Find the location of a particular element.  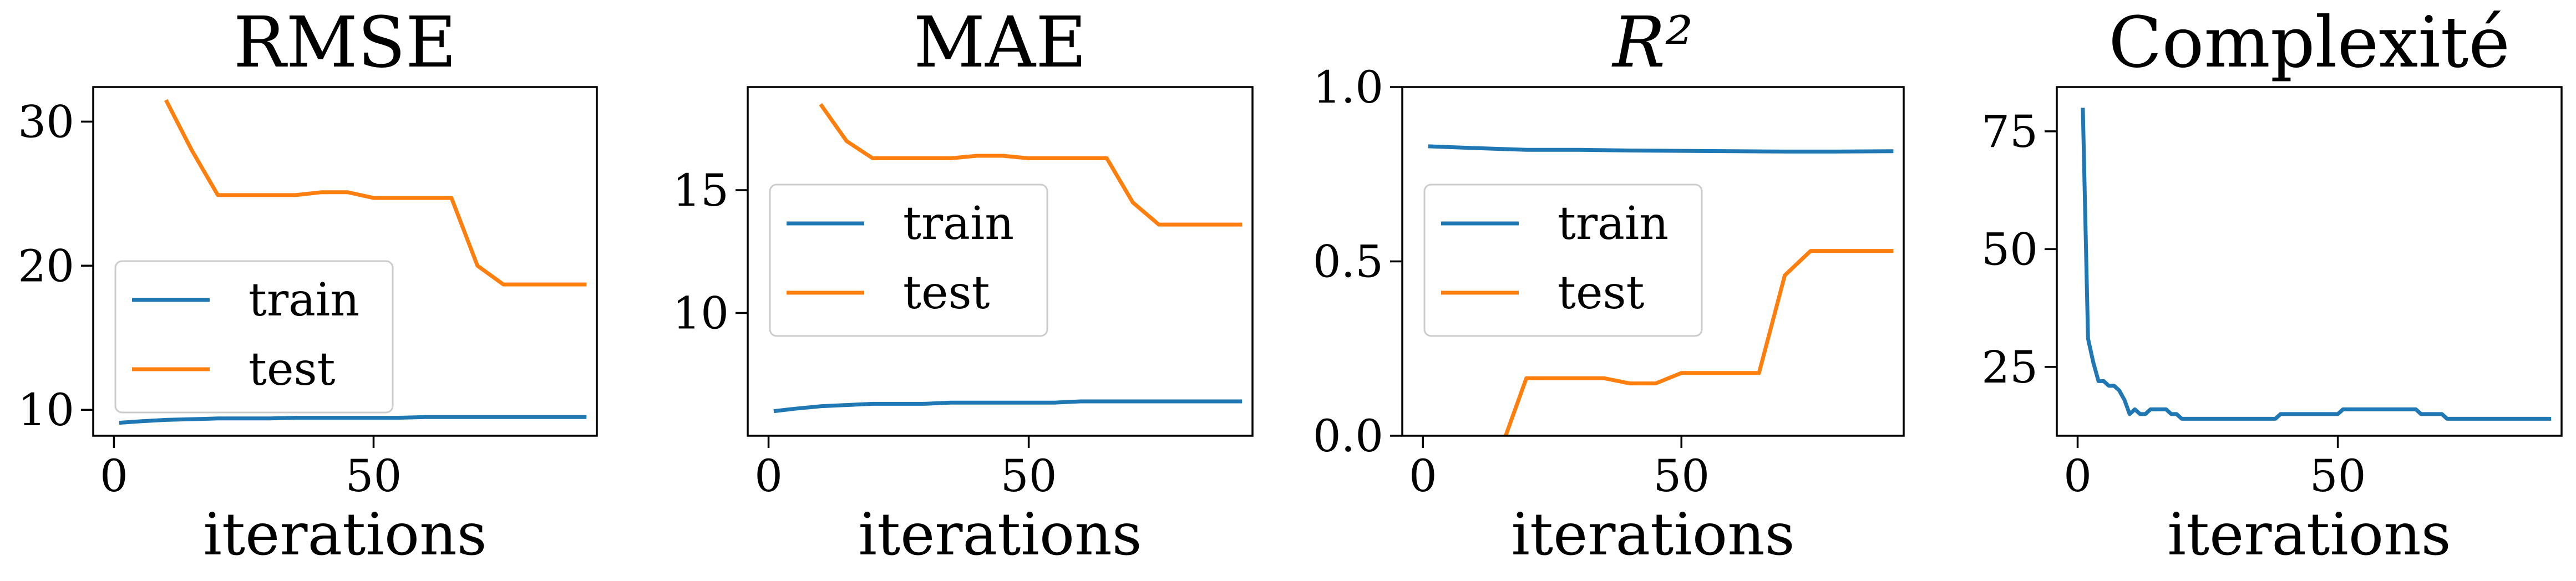

y-tick-label: 1.0 is located at coordinates (1348, 88).